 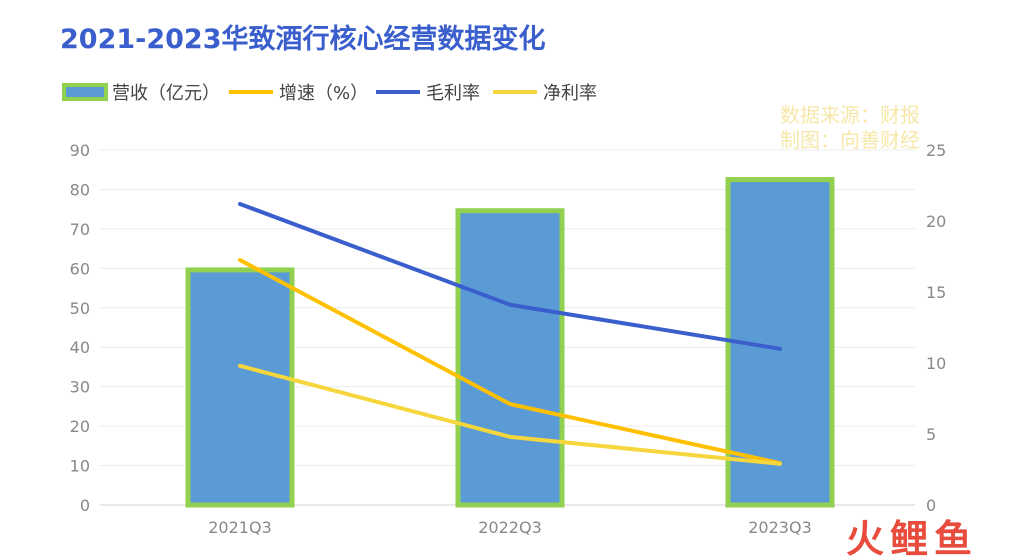 What do you see at coordinates (80, 308) in the screenshot?
I see `left-tick-label: 50` at bounding box center [80, 308].